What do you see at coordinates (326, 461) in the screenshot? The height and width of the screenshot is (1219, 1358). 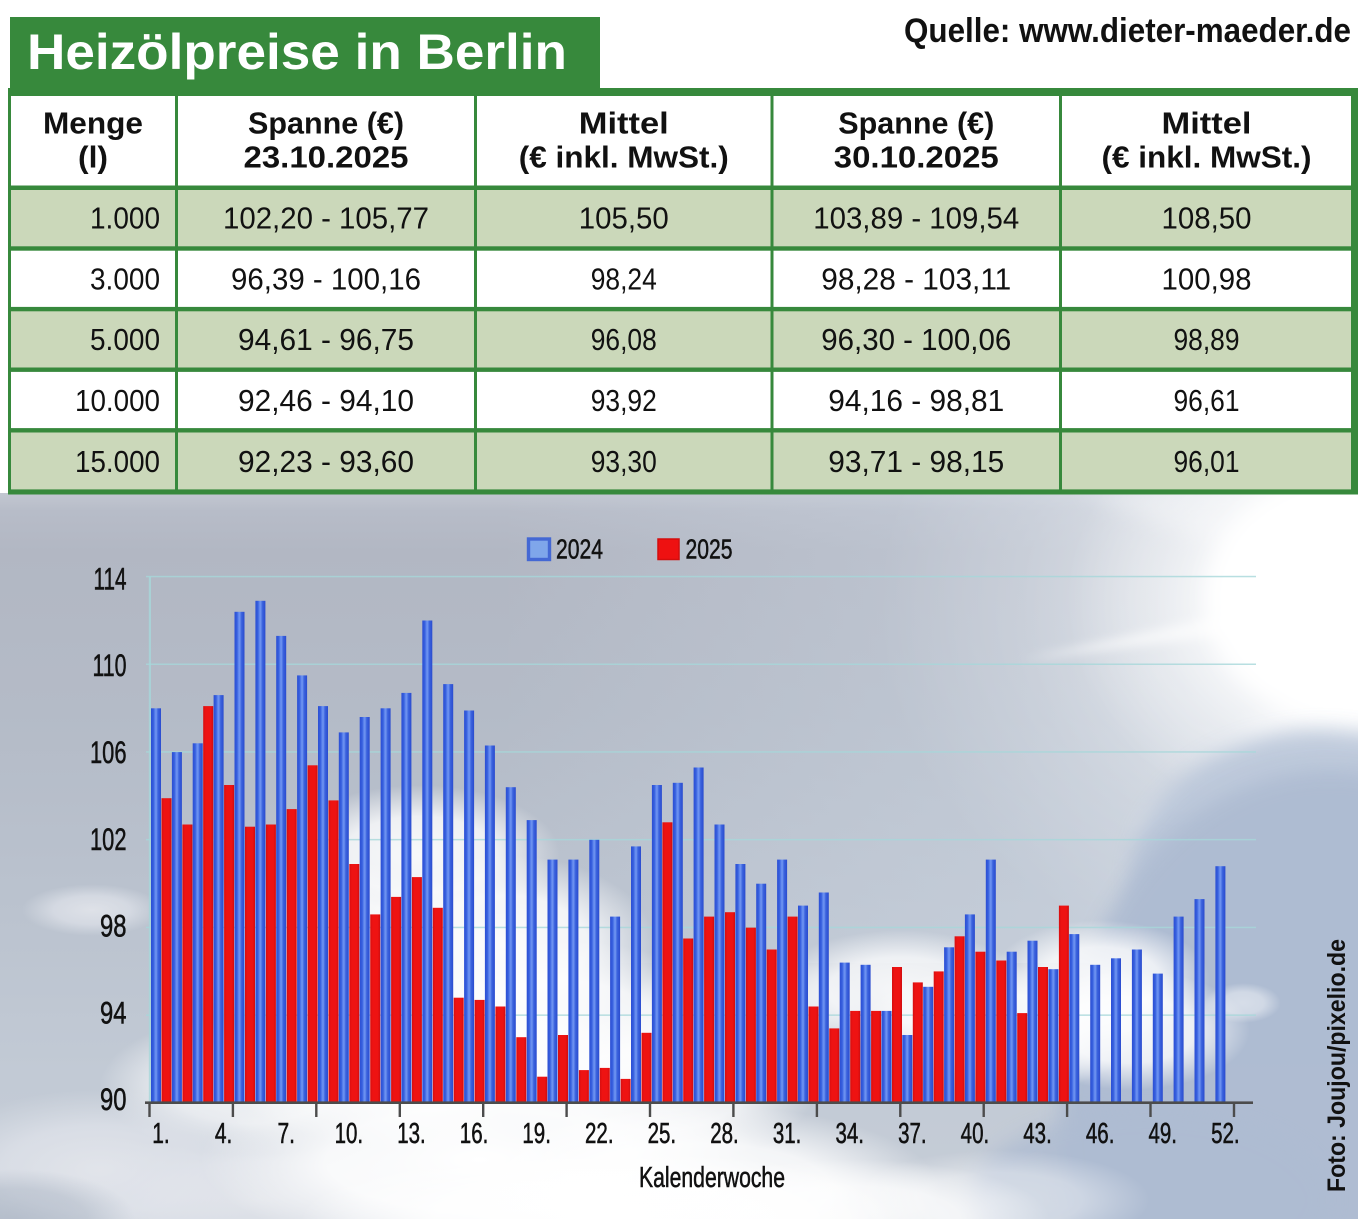 I see `svg-text: 92,23 - 93,60` at bounding box center [326, 461].